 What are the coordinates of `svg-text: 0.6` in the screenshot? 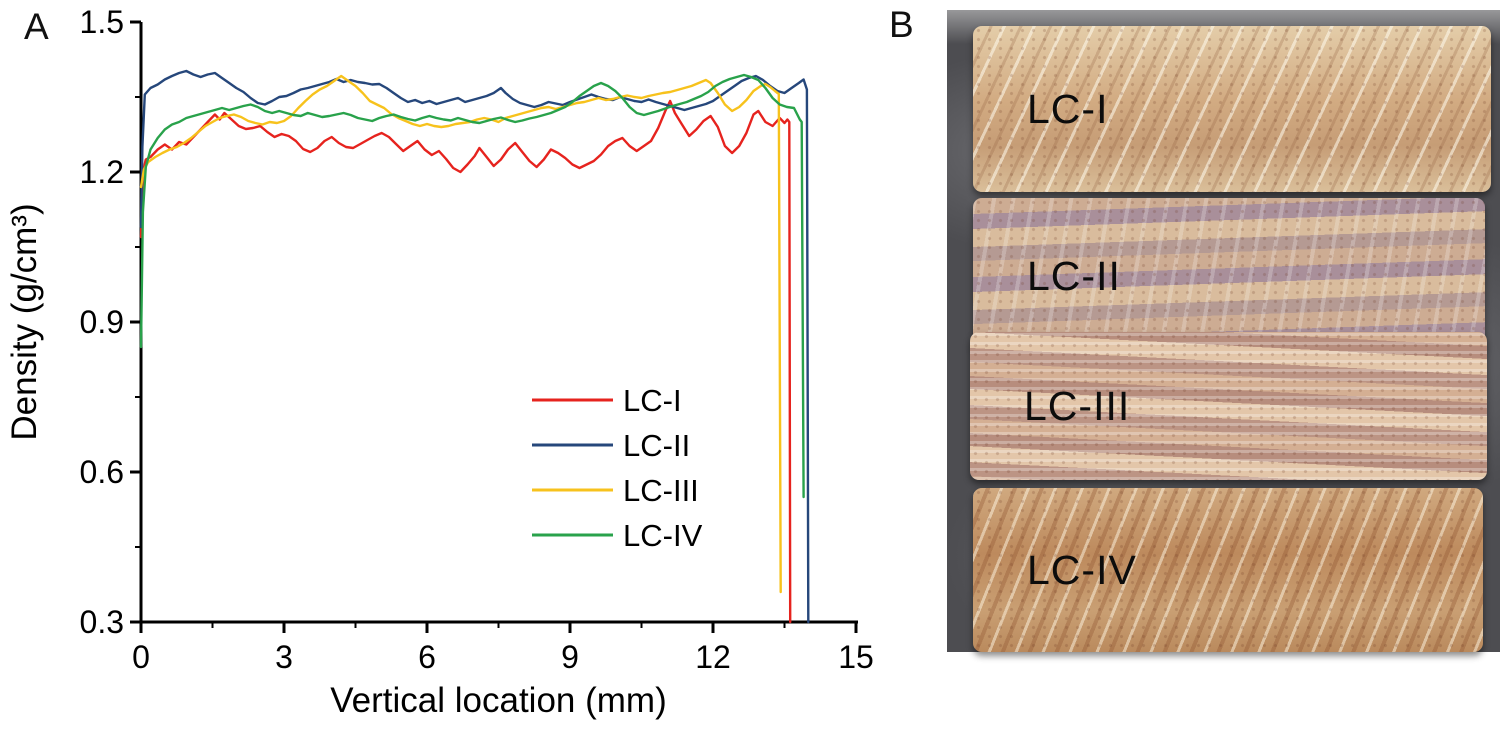 It's located at (102, 472).